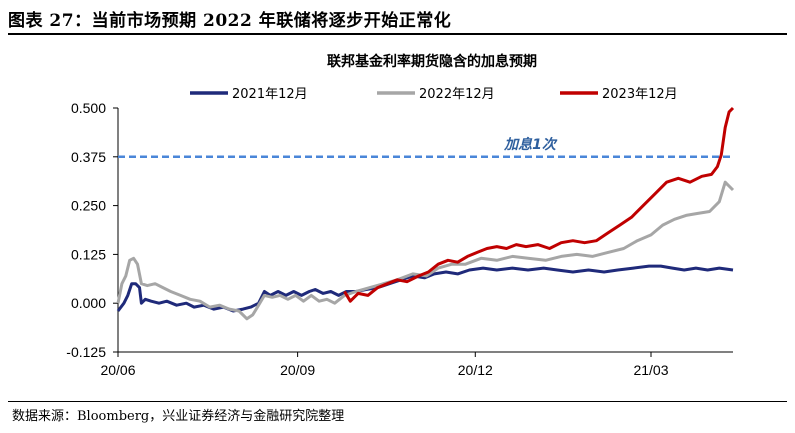 The width and height of the screenshot is (795, 433). I want to click on x-tick-label: 20/12, so click(475, 370).